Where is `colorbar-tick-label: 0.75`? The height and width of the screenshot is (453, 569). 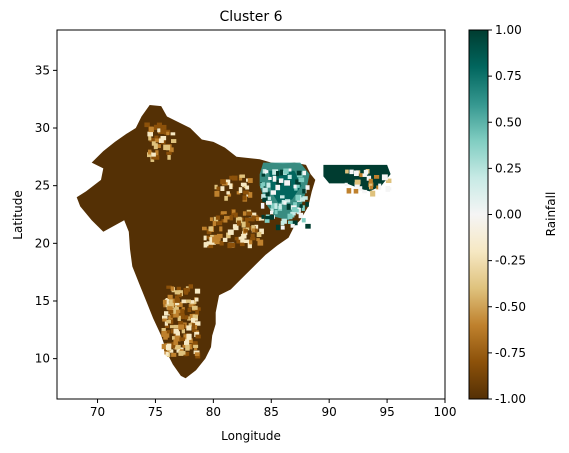 colorbar-tick-label: 0.75 is located at coordinates (508, 76).